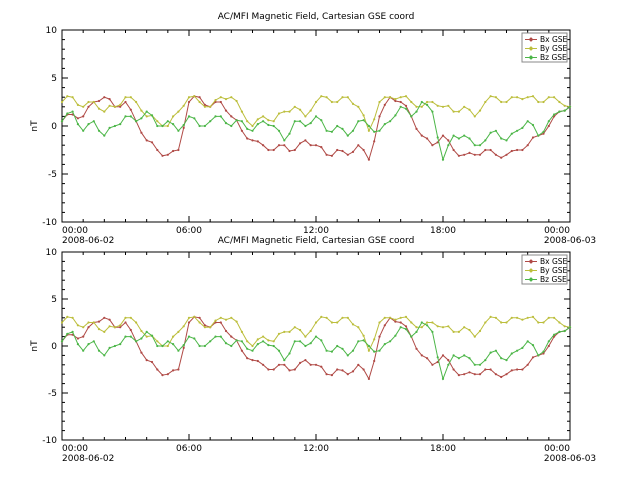 The image size is (640, 480). I want to click on y-tick-label: 5, so click(54, 79).